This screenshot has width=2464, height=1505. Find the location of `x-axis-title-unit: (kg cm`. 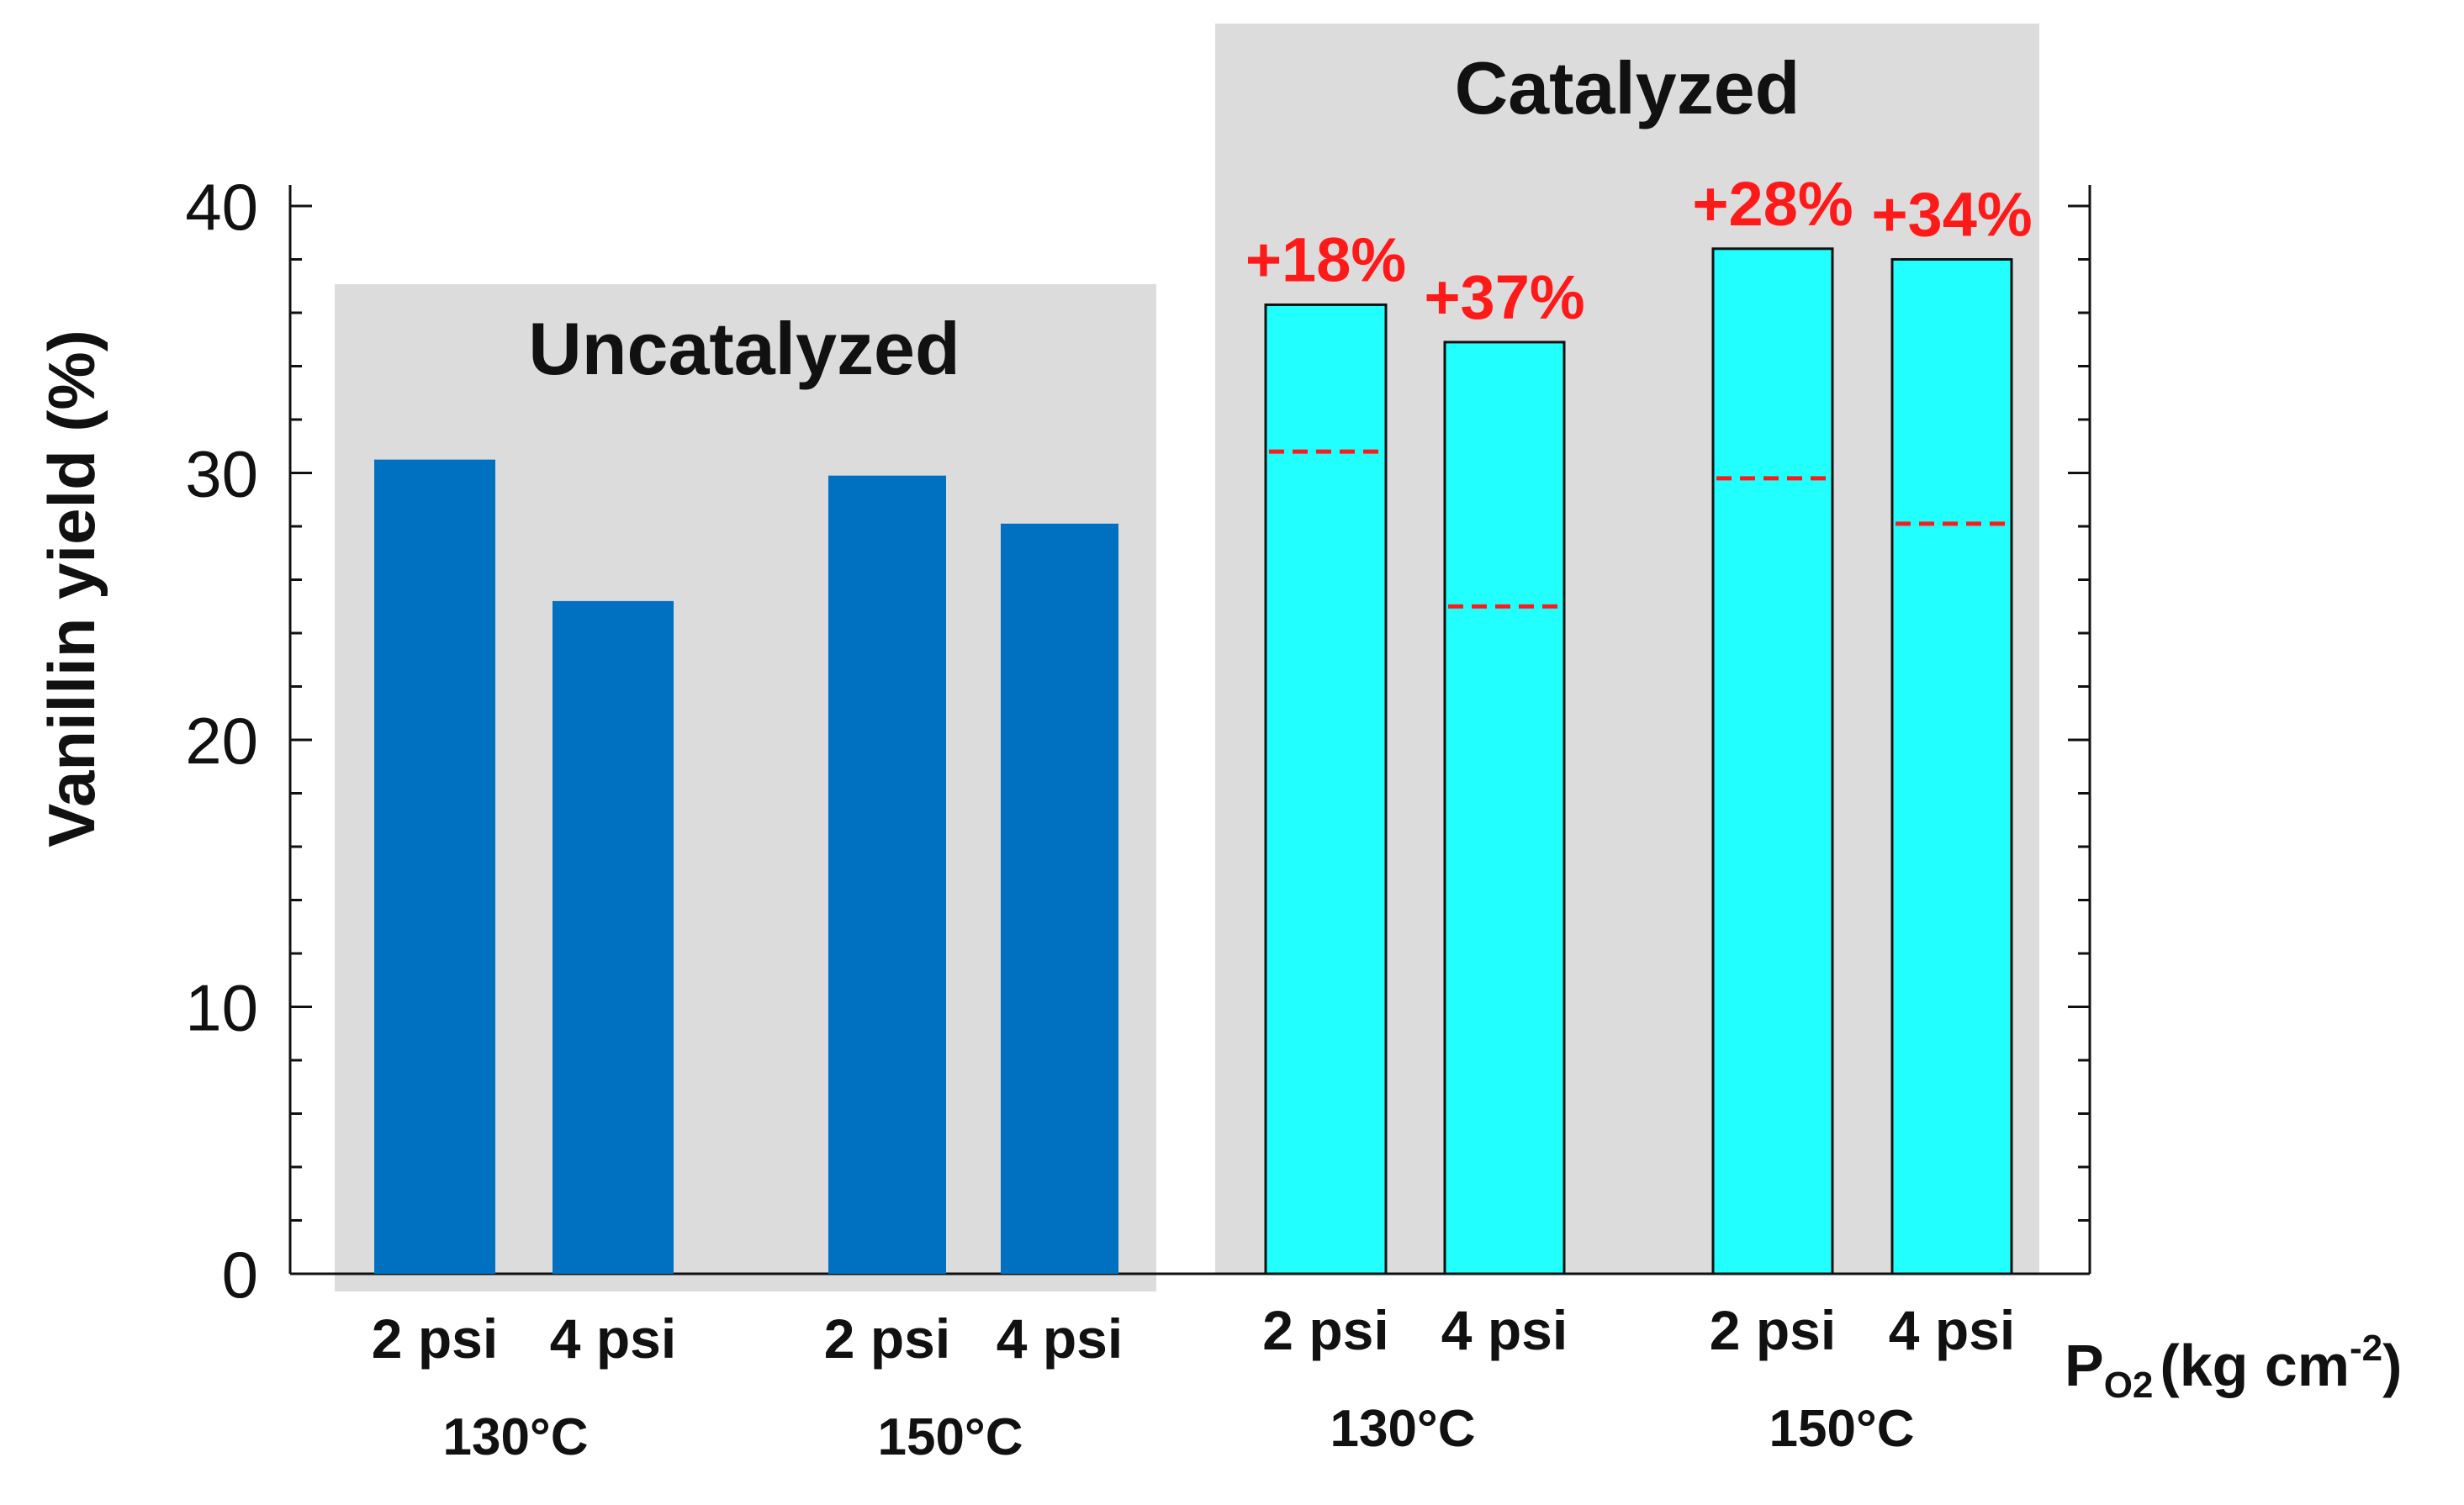

x-axis-title-unit: (kg cm is located at coordinates (2255, 1365).